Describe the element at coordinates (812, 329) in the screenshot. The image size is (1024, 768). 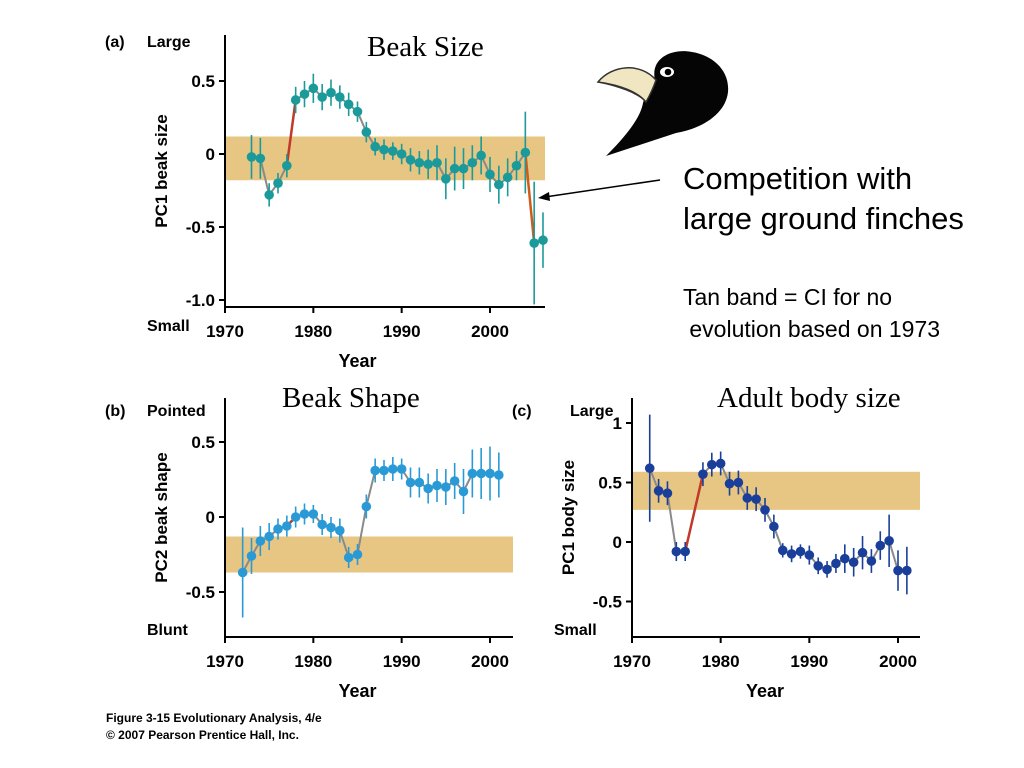
I see `tan-band-note-line2: evolution based on 1973` at that location.